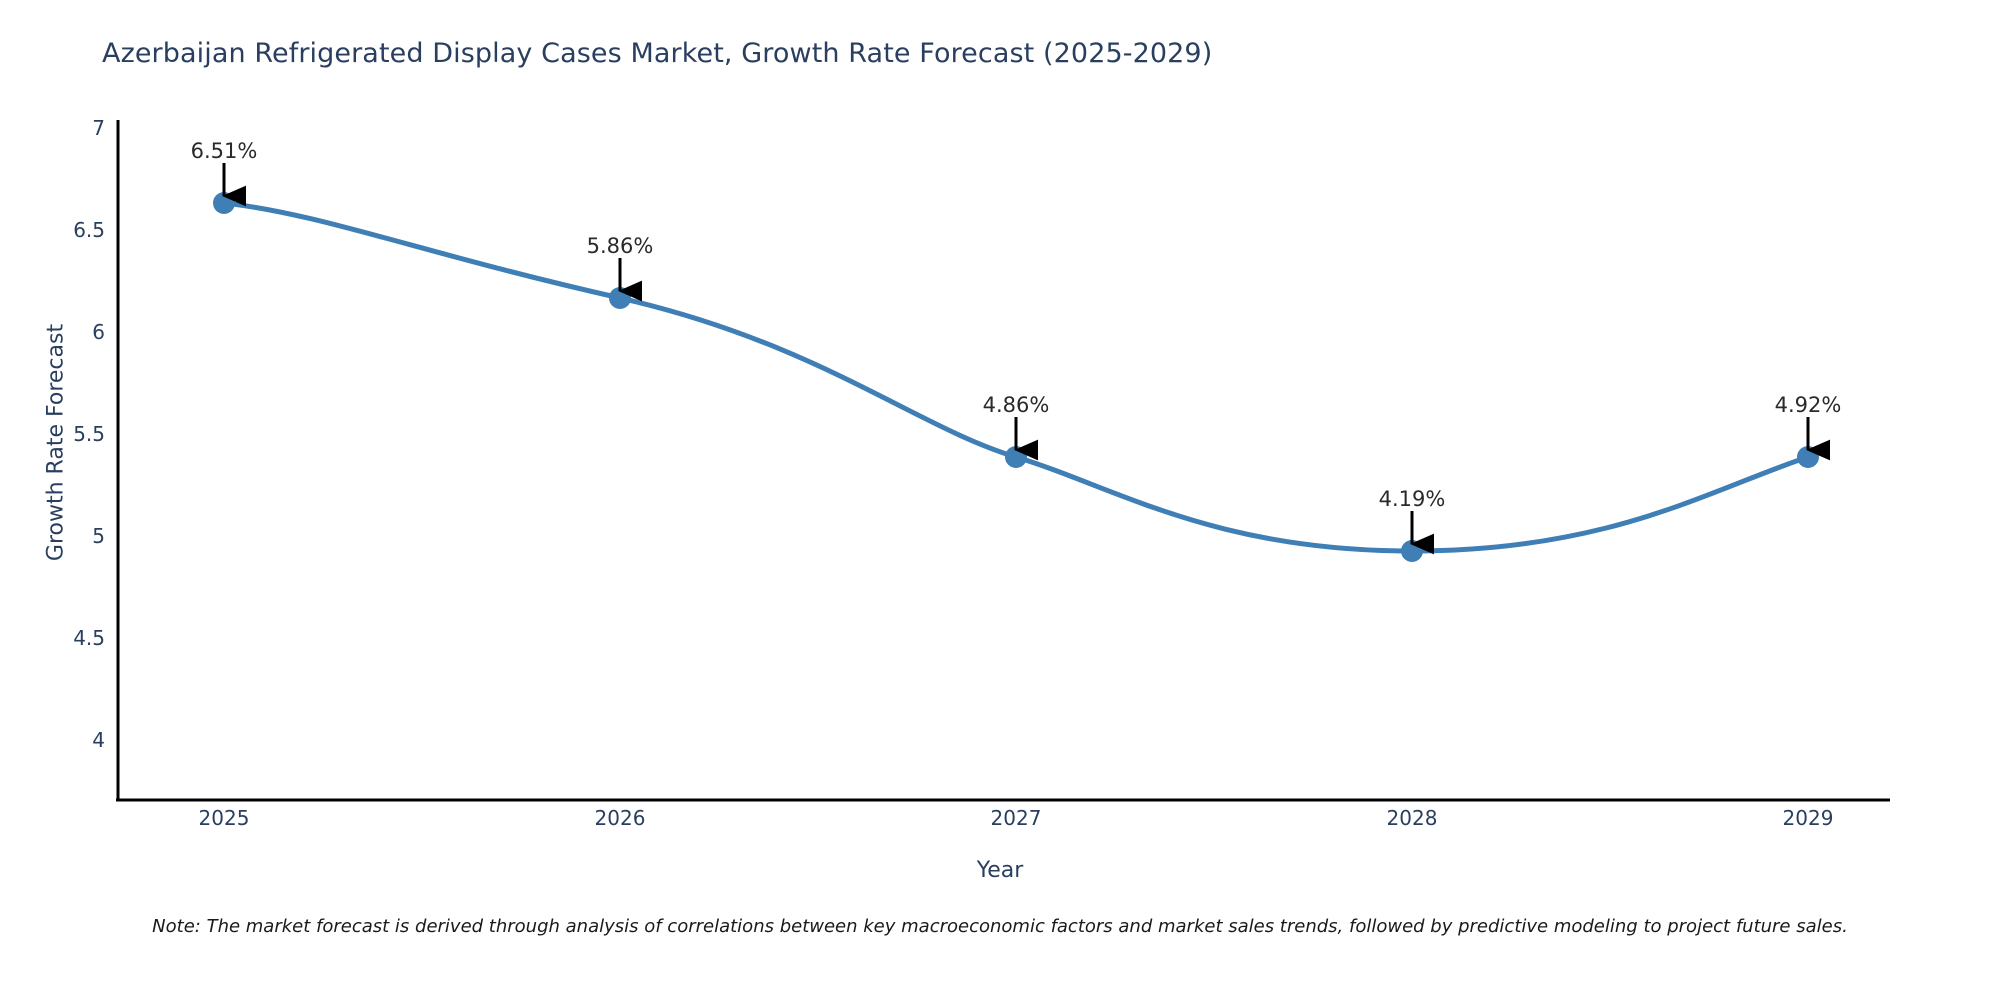 The image size is (2000, 1000). Describe the element at coordinates (1000, 870) in the screenshot. I see `x-axis-title: Year` at that location.